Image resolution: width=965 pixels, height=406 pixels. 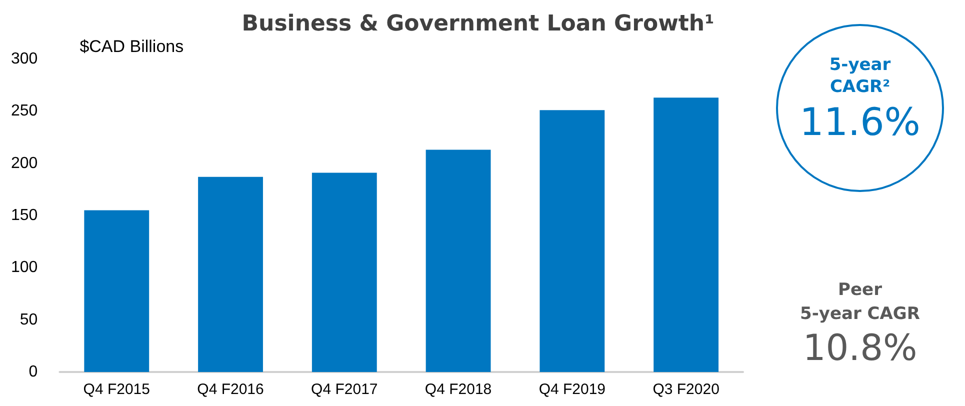 What do you see at coordinates (860, 348) in the screenshot?
I see `text: 10.8%` at bounding box center [860, 348].